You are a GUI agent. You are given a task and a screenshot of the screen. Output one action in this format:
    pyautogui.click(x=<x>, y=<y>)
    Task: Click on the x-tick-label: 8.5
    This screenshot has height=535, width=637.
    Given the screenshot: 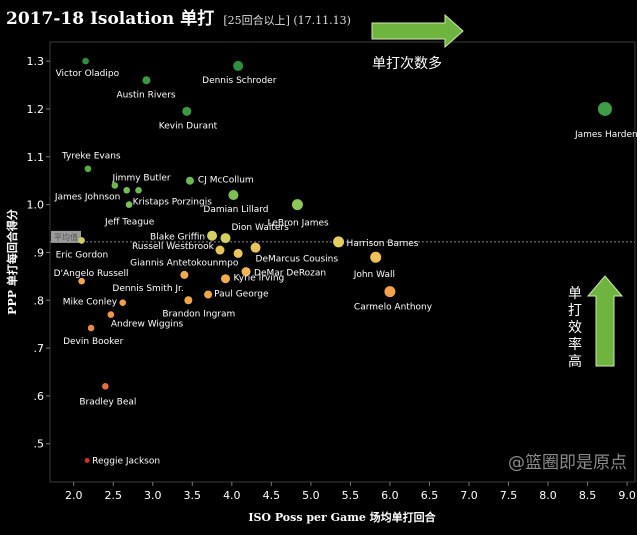 What is the action you would take?
    pyautogui.click(x=588, y=495)
    